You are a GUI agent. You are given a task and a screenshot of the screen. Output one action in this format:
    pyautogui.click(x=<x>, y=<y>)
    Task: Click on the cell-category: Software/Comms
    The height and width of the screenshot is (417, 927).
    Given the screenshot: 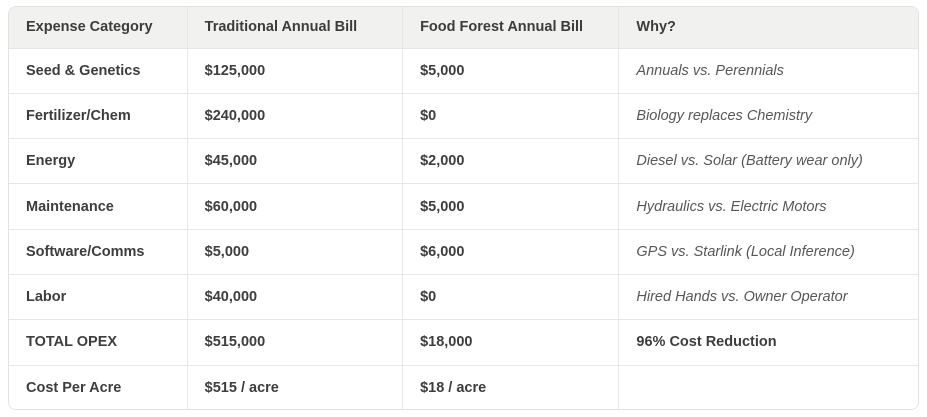 What is the action you would take?
    pyautogui.click(x=98, y=252)
    